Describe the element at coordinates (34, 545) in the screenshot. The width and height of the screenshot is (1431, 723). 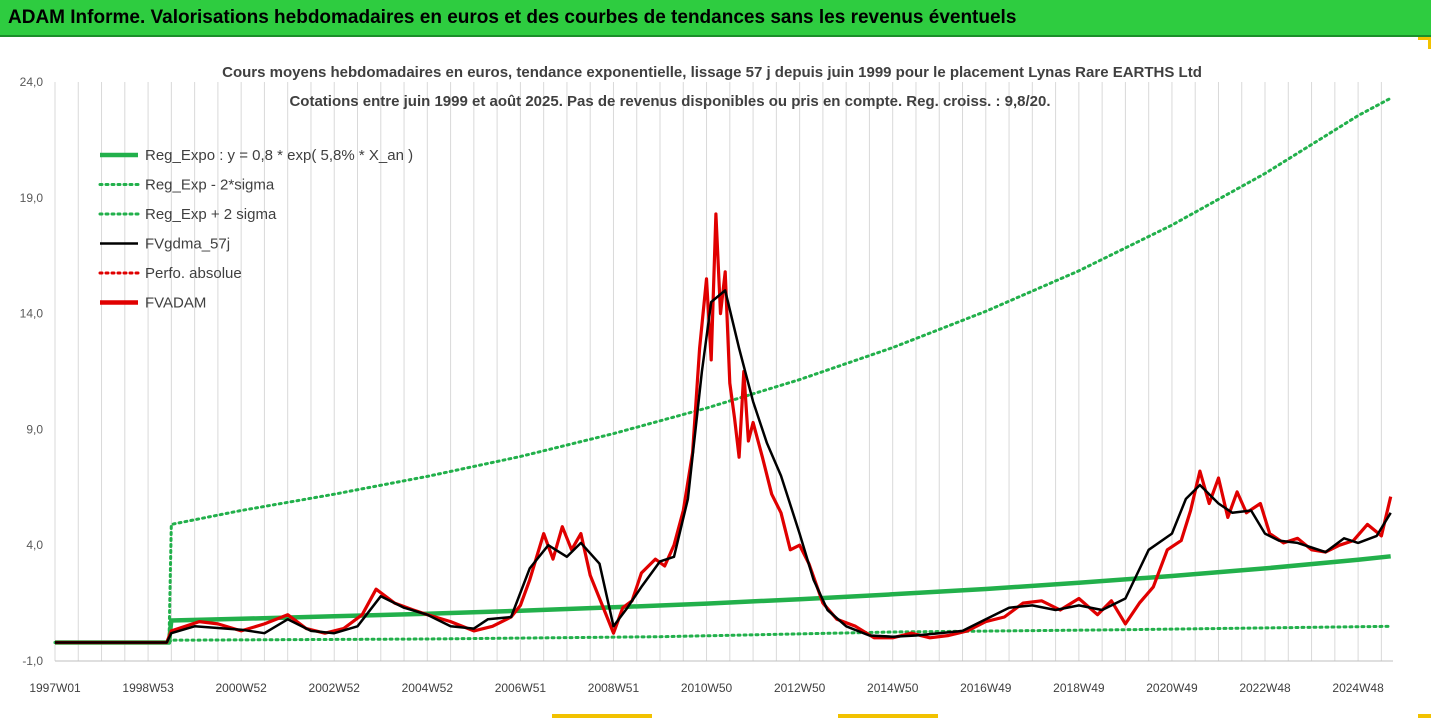
I see `y-tick-label: 4,0` at that location.